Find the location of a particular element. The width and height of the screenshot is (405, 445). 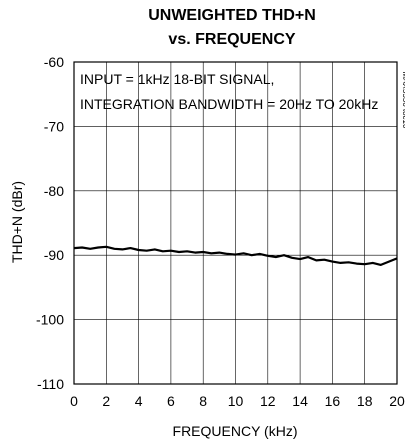

series-line is located at coordinates (235, 255).